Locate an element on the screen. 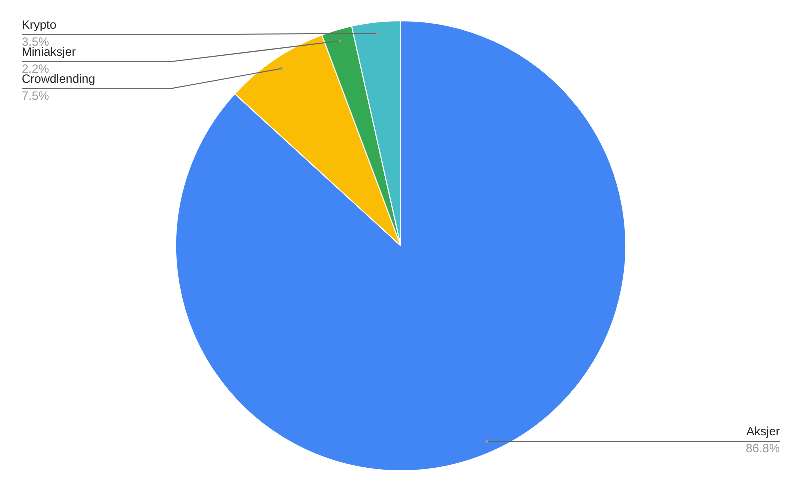  data-label: 7.5% is located at coordinates (36, 96).